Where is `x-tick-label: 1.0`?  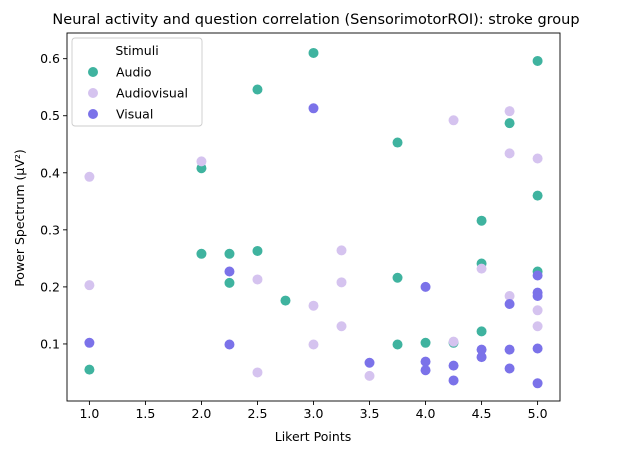 x-tick-label: 1.0 is located at coordinates (89, 413).